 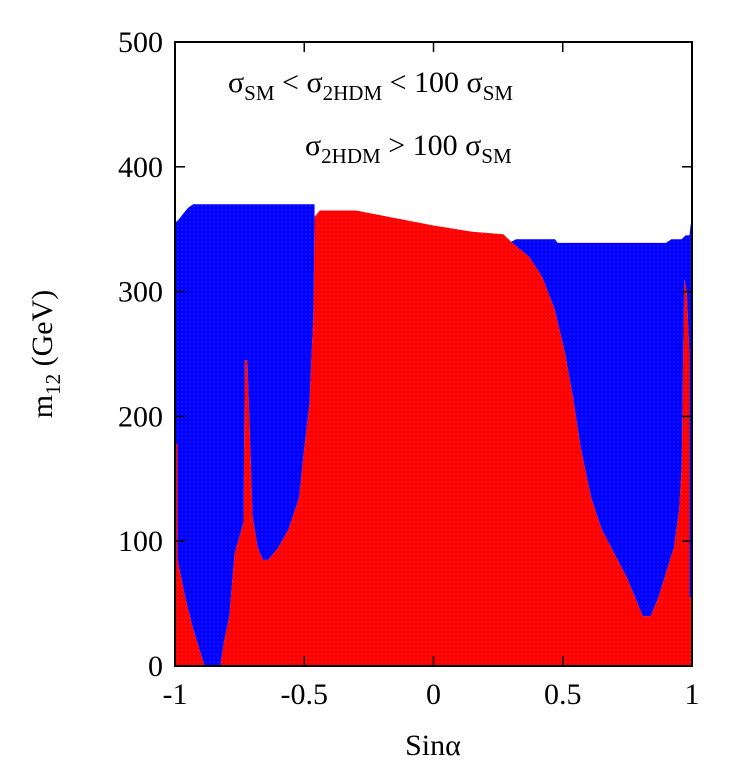 I want to click on y-tick-label: 500, so click(x=140, y=42).